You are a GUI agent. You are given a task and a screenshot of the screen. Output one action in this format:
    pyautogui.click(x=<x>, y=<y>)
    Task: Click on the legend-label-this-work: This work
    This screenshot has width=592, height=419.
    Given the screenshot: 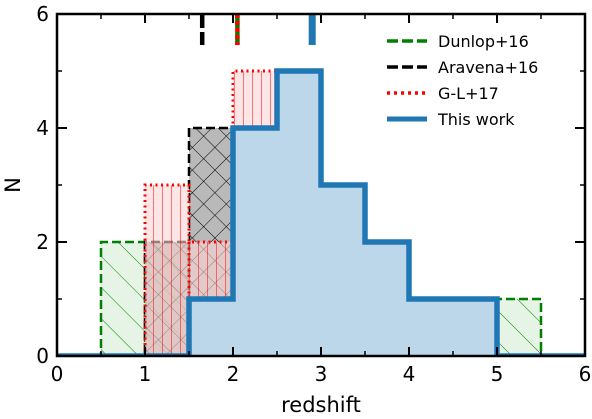 What is the action you would take?
    pyautogui.click(x=476, y=119)
    